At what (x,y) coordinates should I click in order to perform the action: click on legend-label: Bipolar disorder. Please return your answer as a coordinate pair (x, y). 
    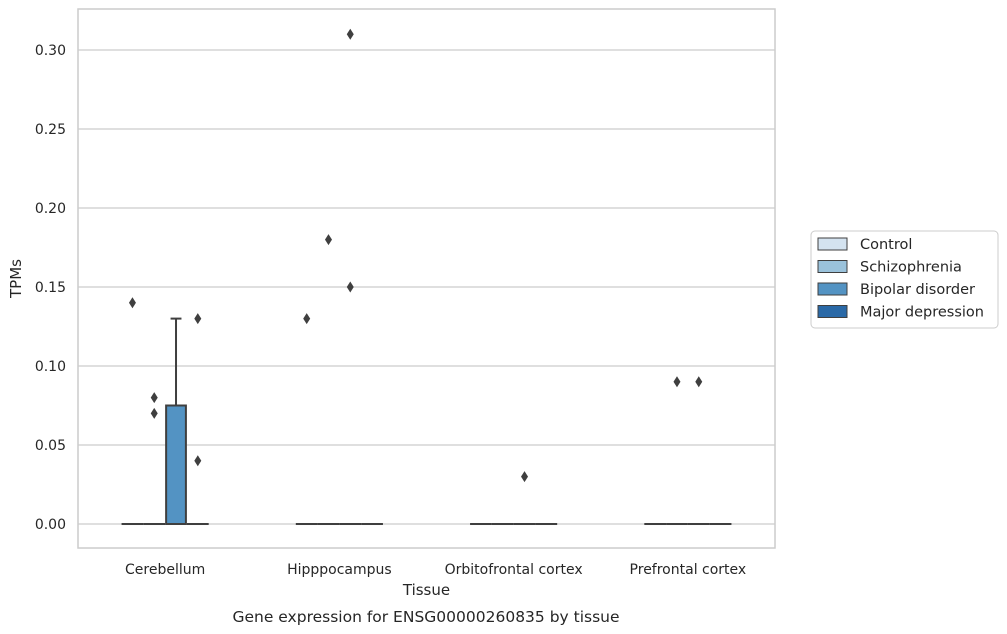
    Looking at the image, I should click on (917, 290).